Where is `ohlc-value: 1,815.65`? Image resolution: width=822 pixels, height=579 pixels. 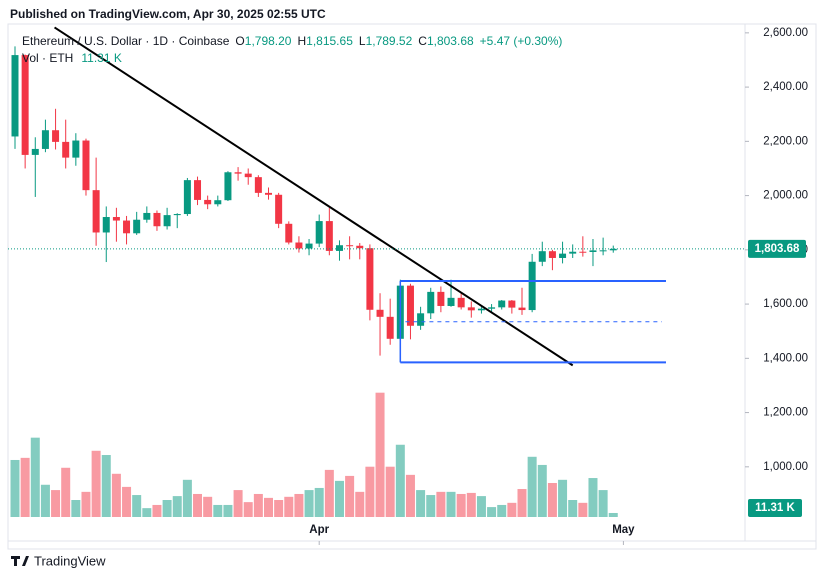
ohlc-value: 1,815.65 is located at coordinates (329, 41).